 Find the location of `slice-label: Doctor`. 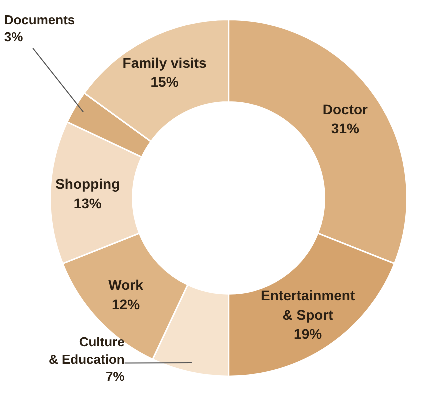

slice-label: Doctor is located at coordinates (345, 109).